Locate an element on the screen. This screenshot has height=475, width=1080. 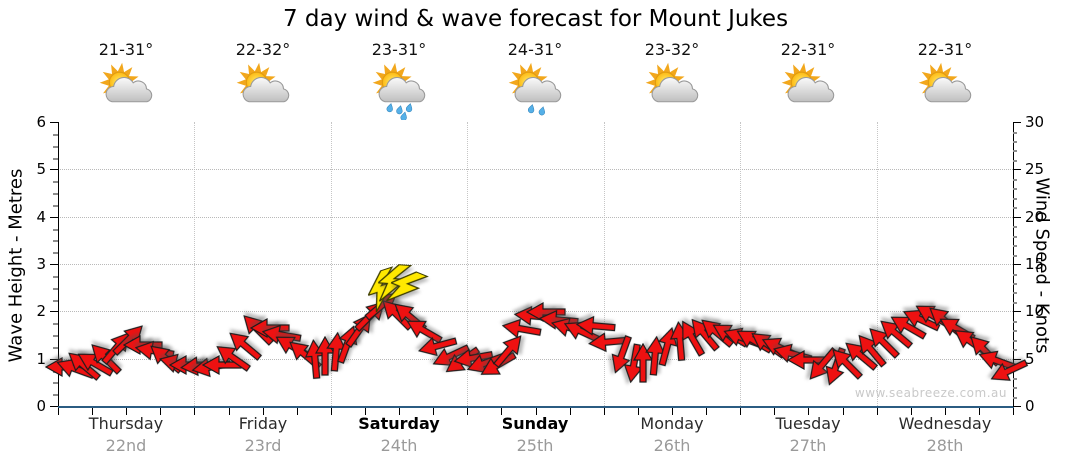
x-axis-day-friday: Friday 23rd is located at coordinates (263, 434).